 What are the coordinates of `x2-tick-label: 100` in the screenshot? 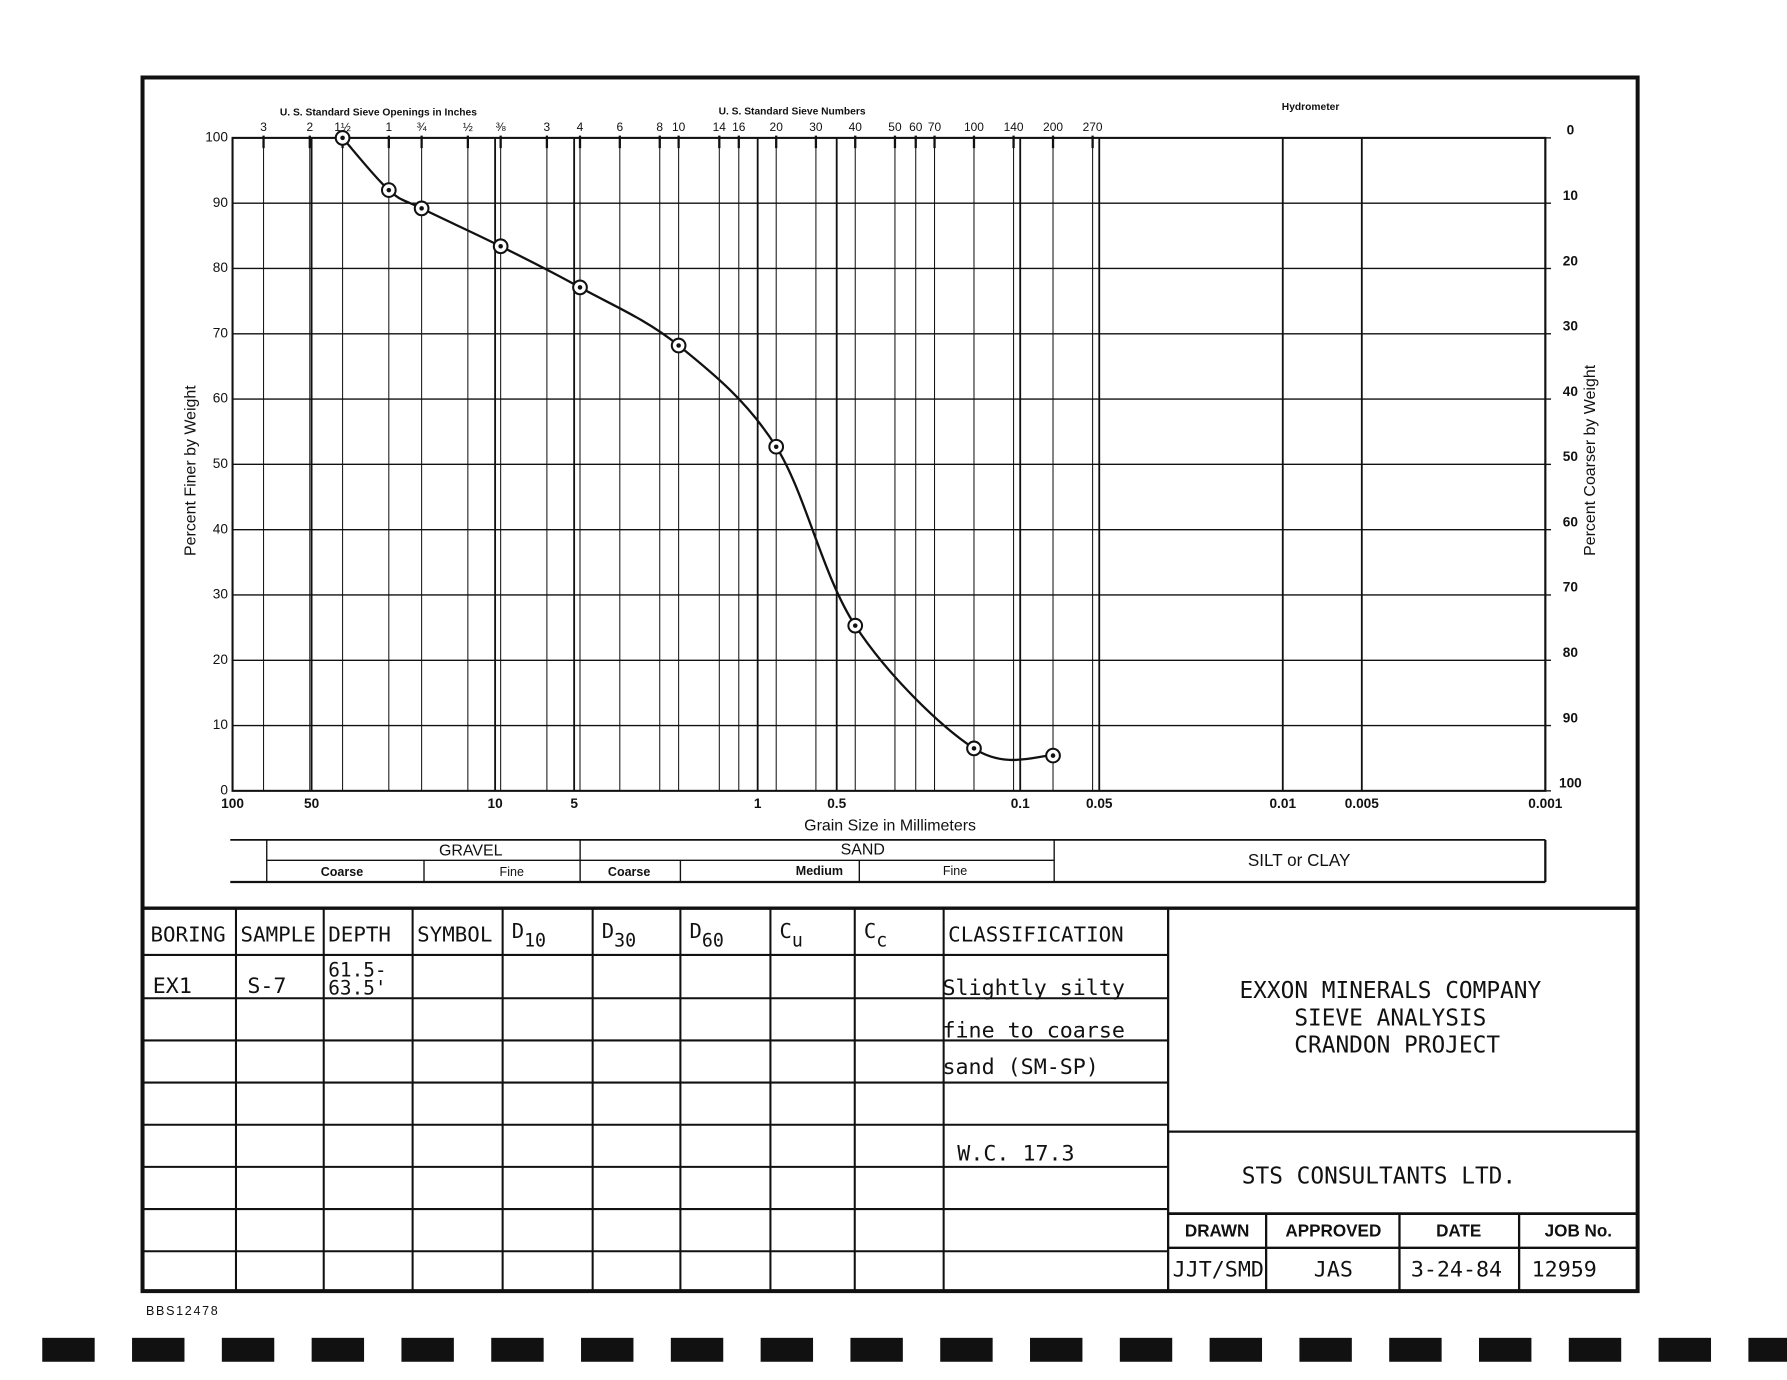 It's located at (974, 127).